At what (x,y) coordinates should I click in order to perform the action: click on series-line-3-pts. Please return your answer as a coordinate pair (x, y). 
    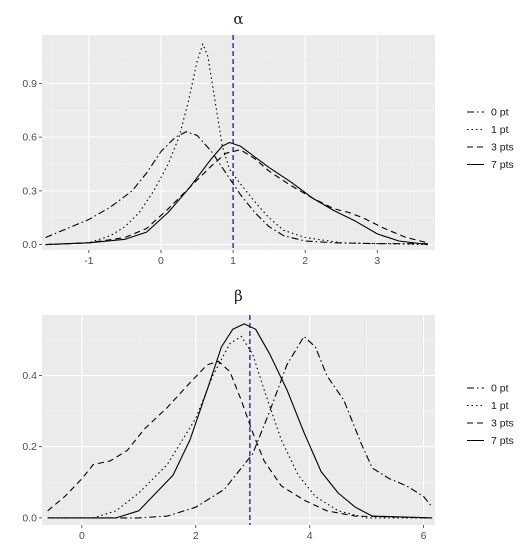
    Looking at the image, I should click on (236, 197).